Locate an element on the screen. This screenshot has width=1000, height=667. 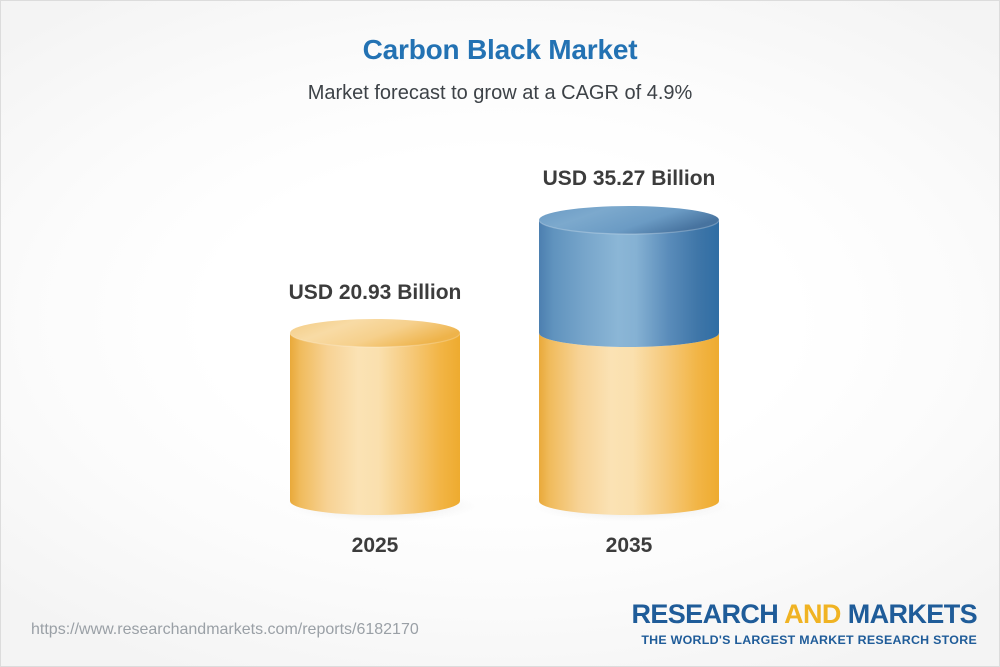
logo-text-research: RESEARCH is located at coordinates (708, 614).